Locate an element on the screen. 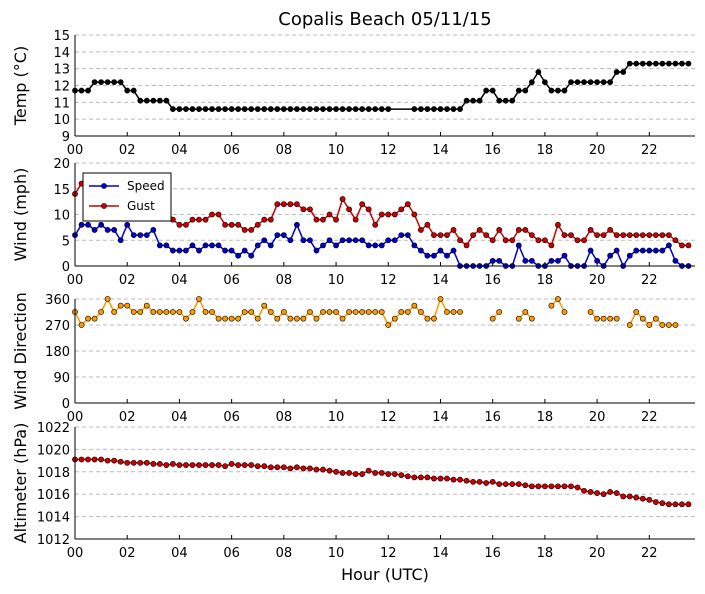 The width and height of the screenshot is (705, 594). x-tick-label: 14 is located at coordinates (440, 417).